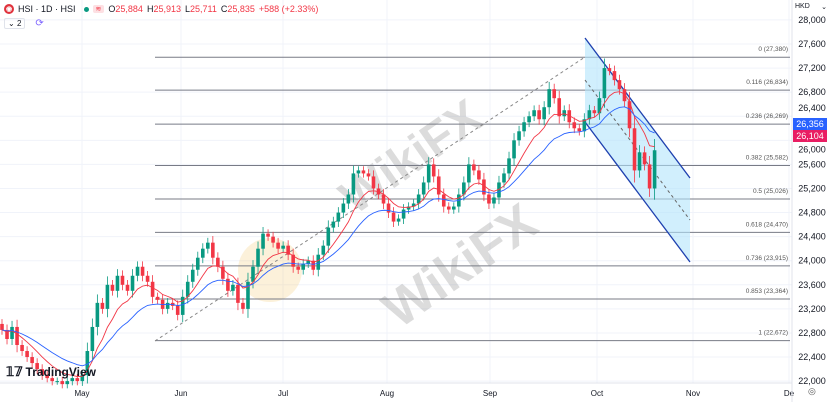 The width and height of the screenshot is (831, 402). What do you see at coordinates (812, 149) in the screenshot?
I see `price-tick-label: 26,000` at bounding box center [812, 149].